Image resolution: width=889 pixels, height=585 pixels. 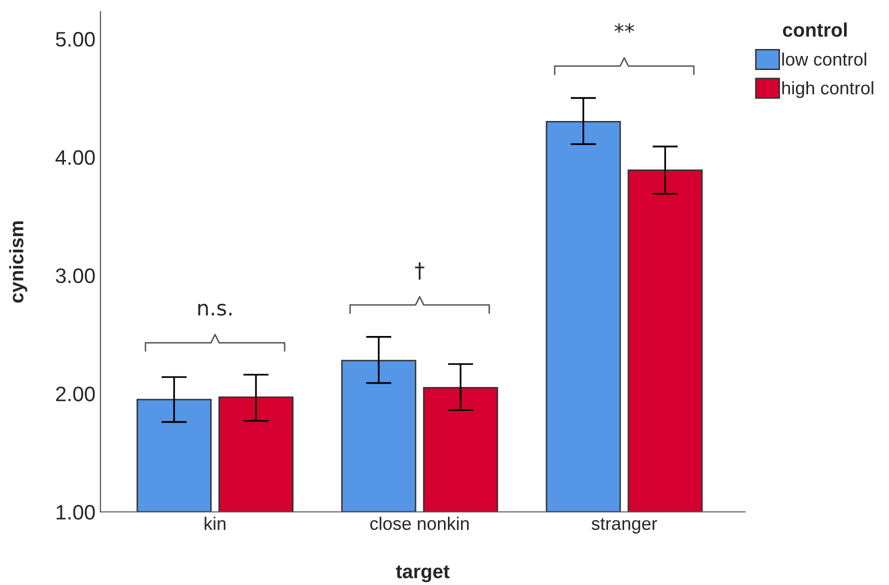 What do you see at coordinates (625, 526) in the screenshot?
I see `x-tick-label: stranger` at bounding box center [625, 526].